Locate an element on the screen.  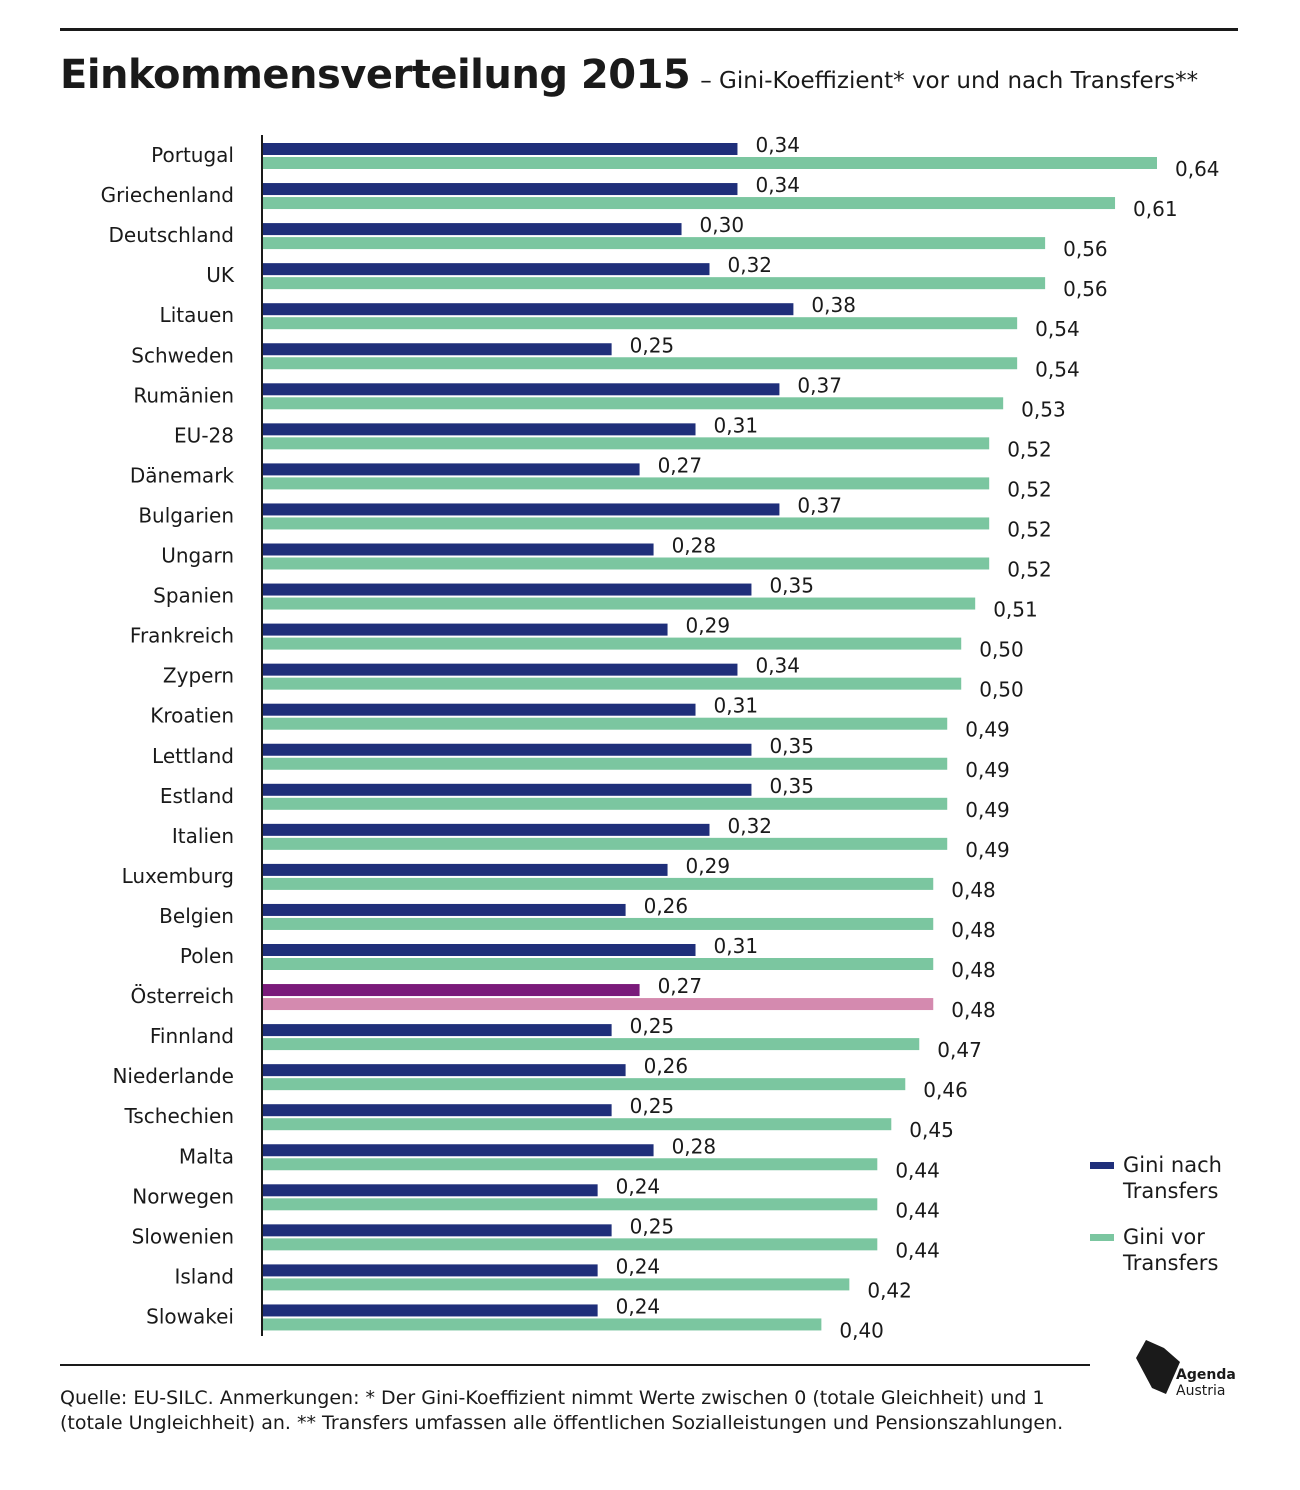
bar-after-rumänien is located at coordinates (521, 389).